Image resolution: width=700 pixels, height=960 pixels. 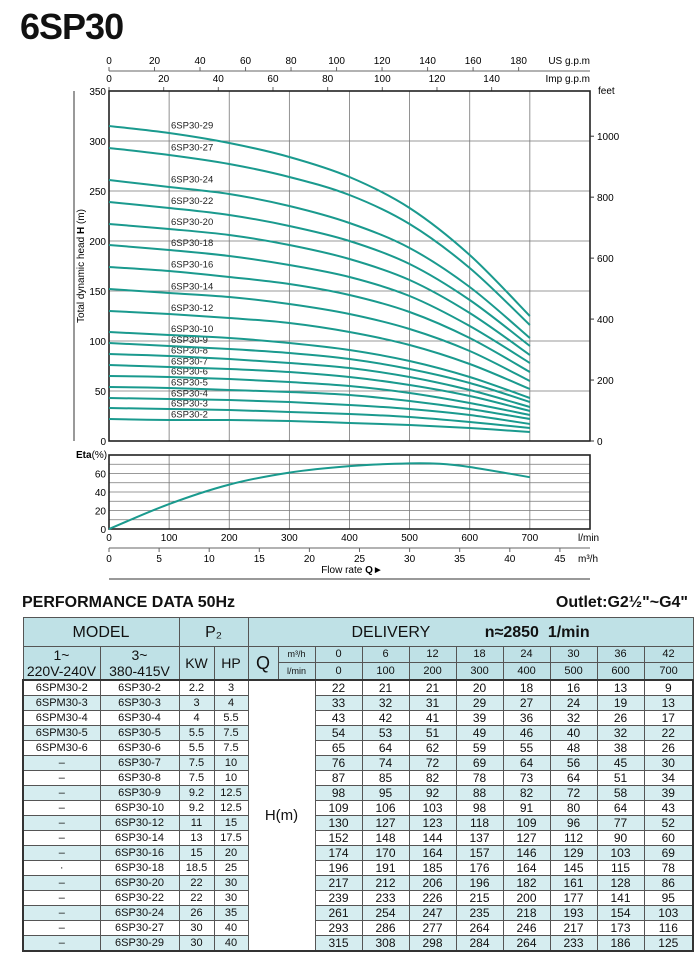 What do you see at coordinates (196, 718) in the screenshot?
I see `power-kw: 4` at bounding box center [196, 718].